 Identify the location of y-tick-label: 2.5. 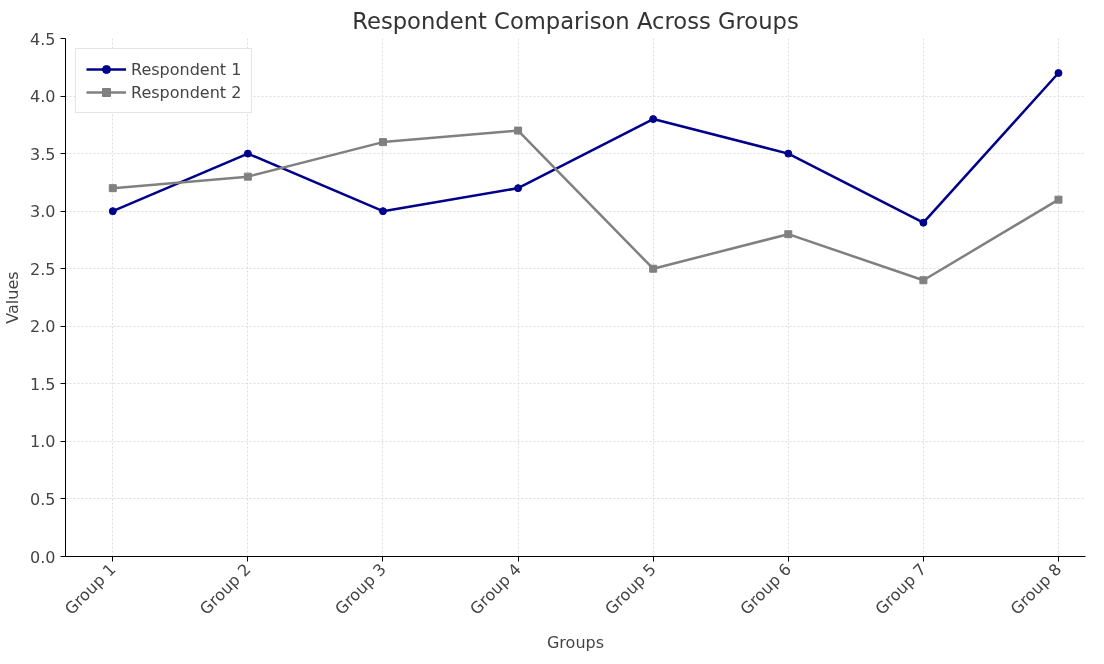
(43, 269).